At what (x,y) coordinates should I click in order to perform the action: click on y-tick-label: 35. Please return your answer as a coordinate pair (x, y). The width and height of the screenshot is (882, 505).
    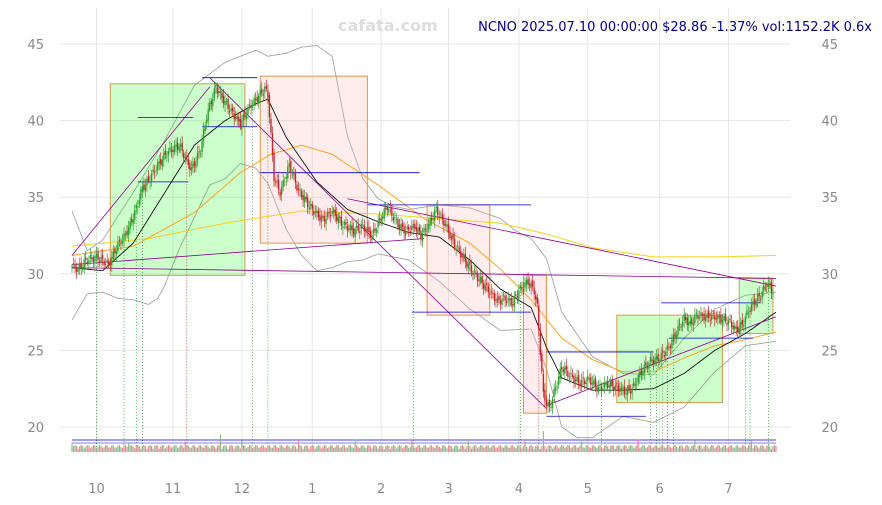
    Looking at the image, I should click on (35, 198).